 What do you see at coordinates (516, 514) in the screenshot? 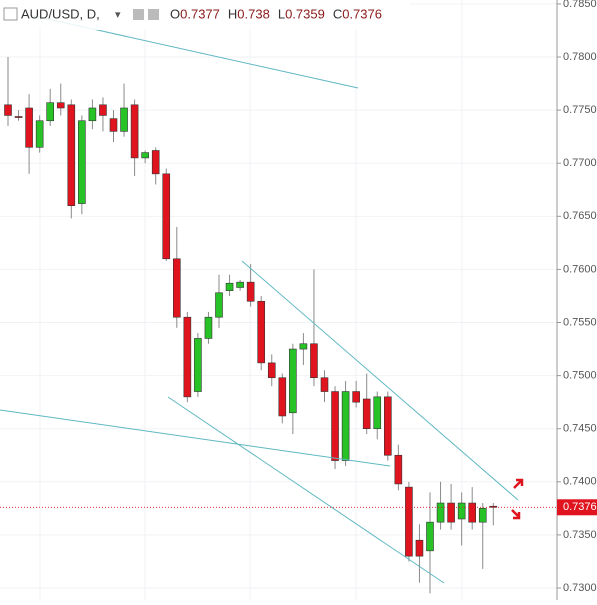
I see `arrow-down` at bounding box center [516, 514].